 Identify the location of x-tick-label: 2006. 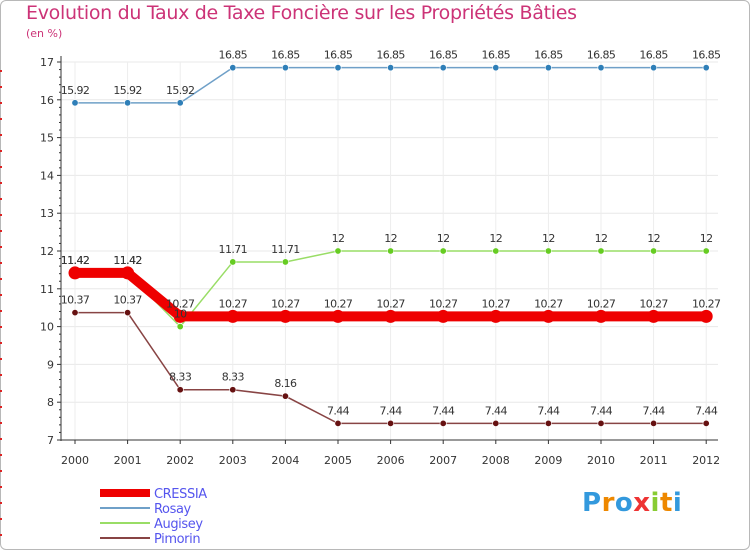
(391, 460).